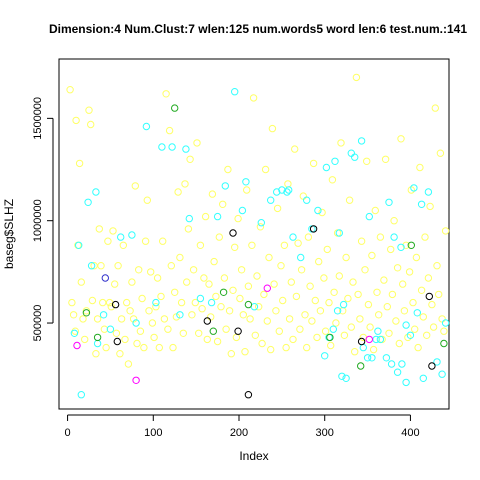 The image size is (480, 480). What do you see at coordinates (239, 433) in the screenshot?
I see `x-tick-label-2: 200` at bounding box center [239, 433].